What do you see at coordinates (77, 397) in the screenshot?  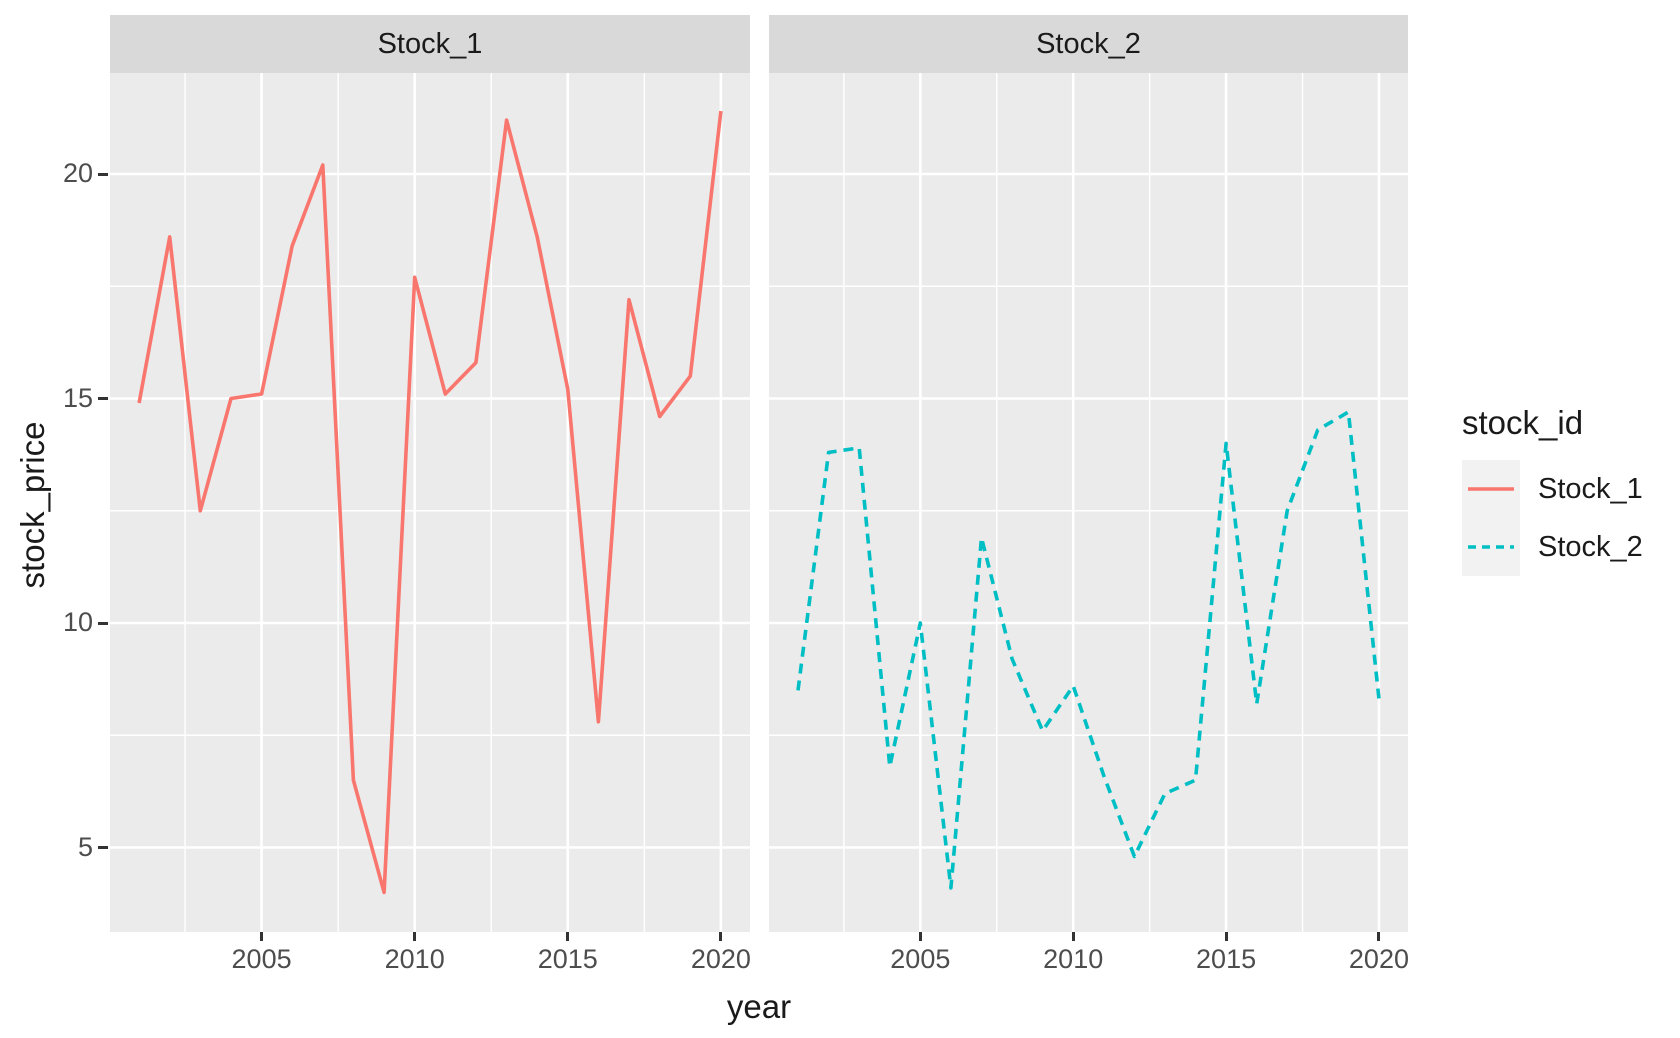 I see `y-tick-label: 15` at bounding box center [77, 397].